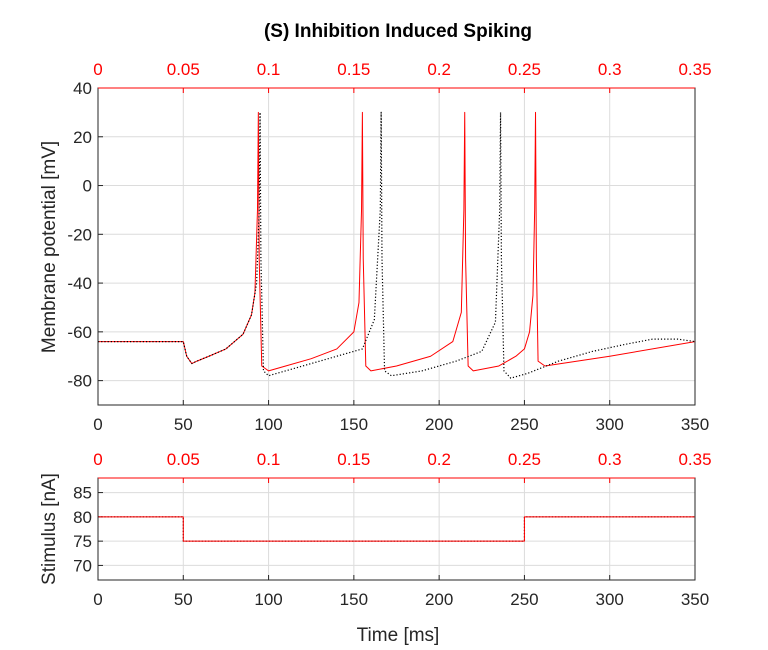 The width and height of the screenshot is (768, 650). I want to click on stimulus-x-tick-label: 200, so click(439, 599).